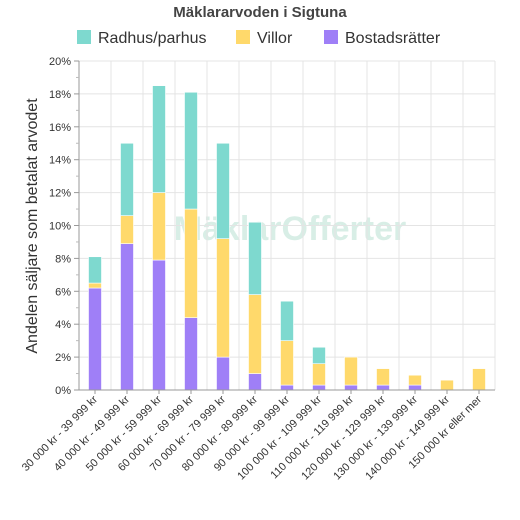 This screenshot has width=520, height=520. What do you see at coordinates (152, 38) in the screenshot?
I see `legend-label: Radhus/parhus` at bounding box center [152, 38].